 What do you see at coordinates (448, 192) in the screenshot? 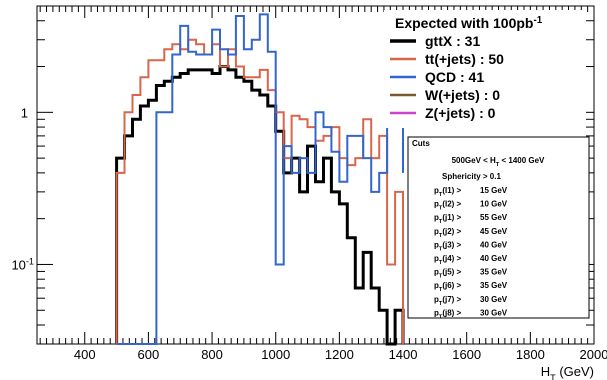
I see `cuts-pt-label: pT(l1) >` at bounding box center [448, 192].